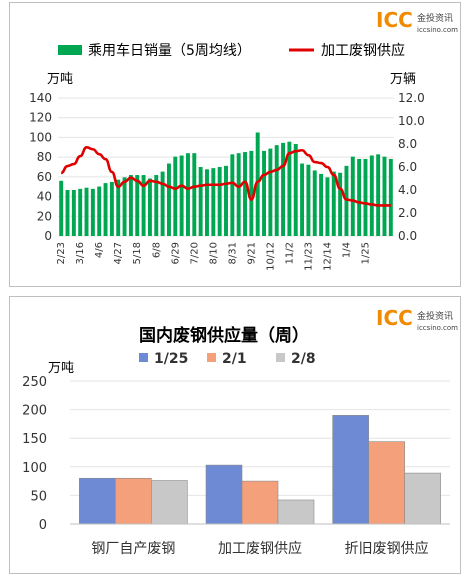 This screenshot has height=577, width=470. What do you see at coordinates (44, 157) in the screenshot?
I see `left-tick-label: 80` at bounding box center [44, 157].